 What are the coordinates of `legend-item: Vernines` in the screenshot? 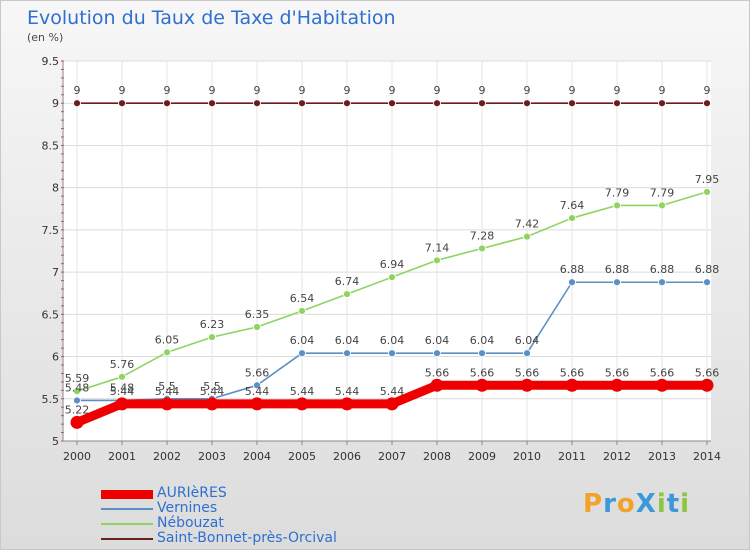 It's located at (251, 508).